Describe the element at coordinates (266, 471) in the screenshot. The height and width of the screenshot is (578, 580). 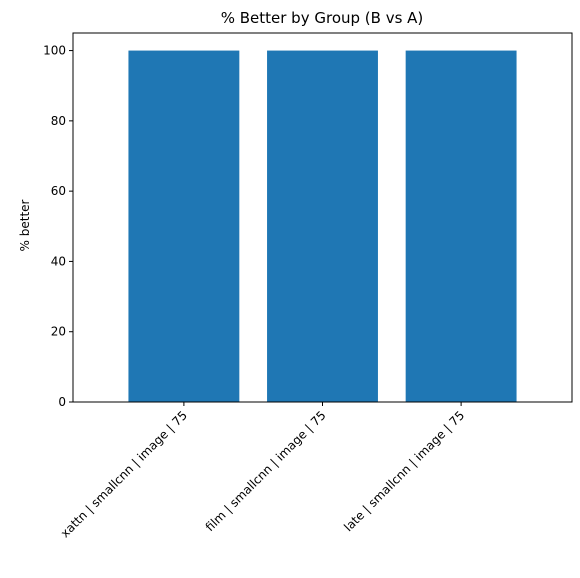
I see `x-tick-label-1: film | smallcnn | image | 75` at that location.